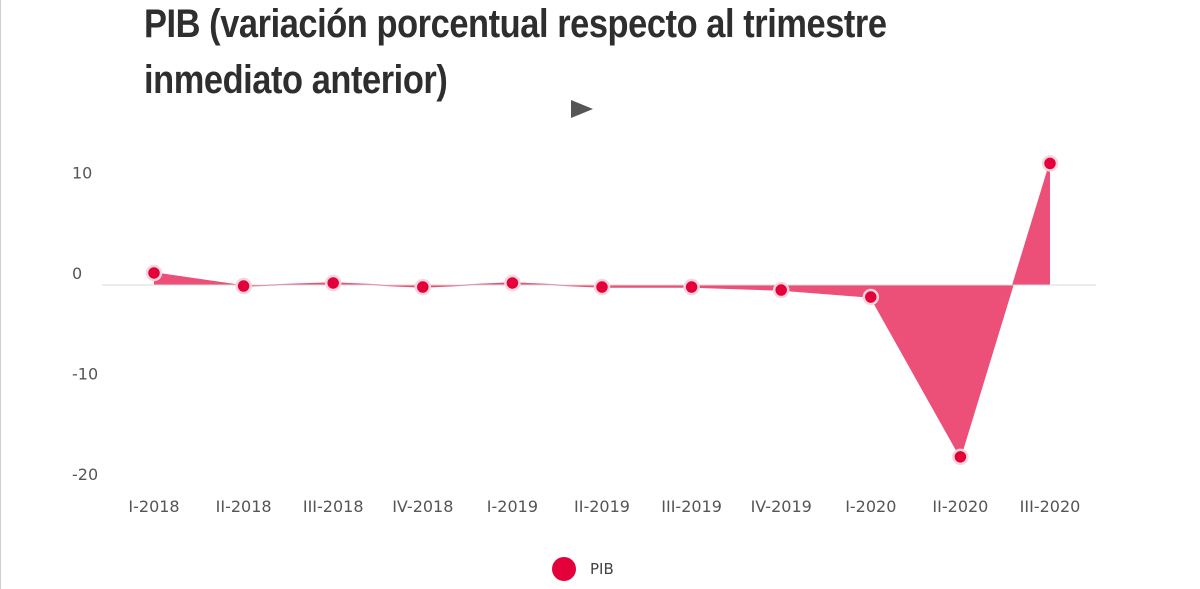 The height and width of the screenshot is (589, 1200). Describe the element at coordinates (583, 569) in the screenshot. I see `legend: PIB` at that location.